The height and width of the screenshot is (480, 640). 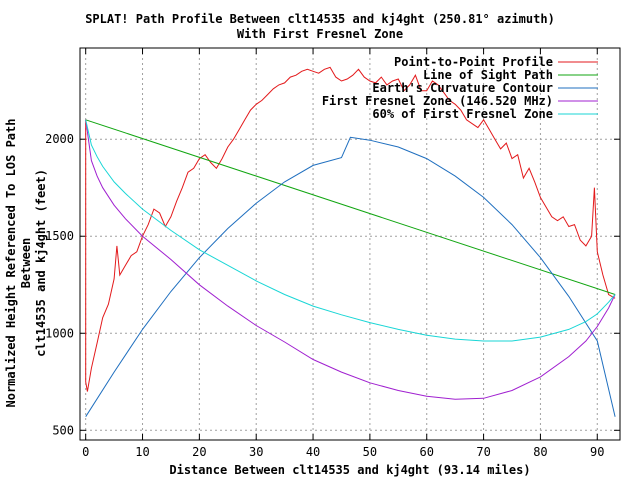 What do you see at coordinates (59, 139) in the screenshot?
I see `y-tick-label: 2000` at bounding box center [59, 139].